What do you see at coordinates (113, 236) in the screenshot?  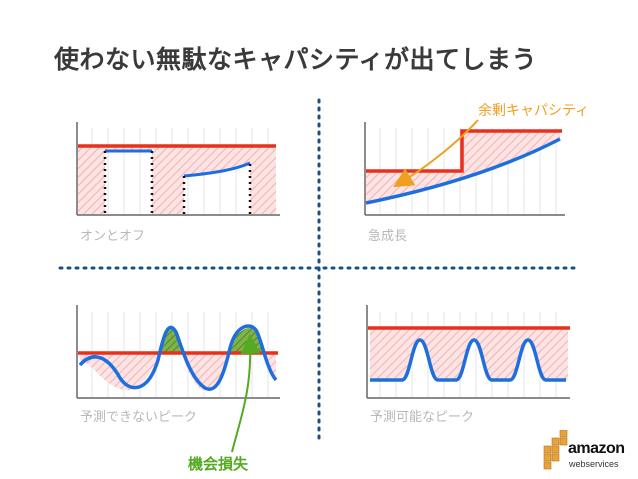 I see `panel-label-on-off: オンとオフ` at bounding box center [113, 236].